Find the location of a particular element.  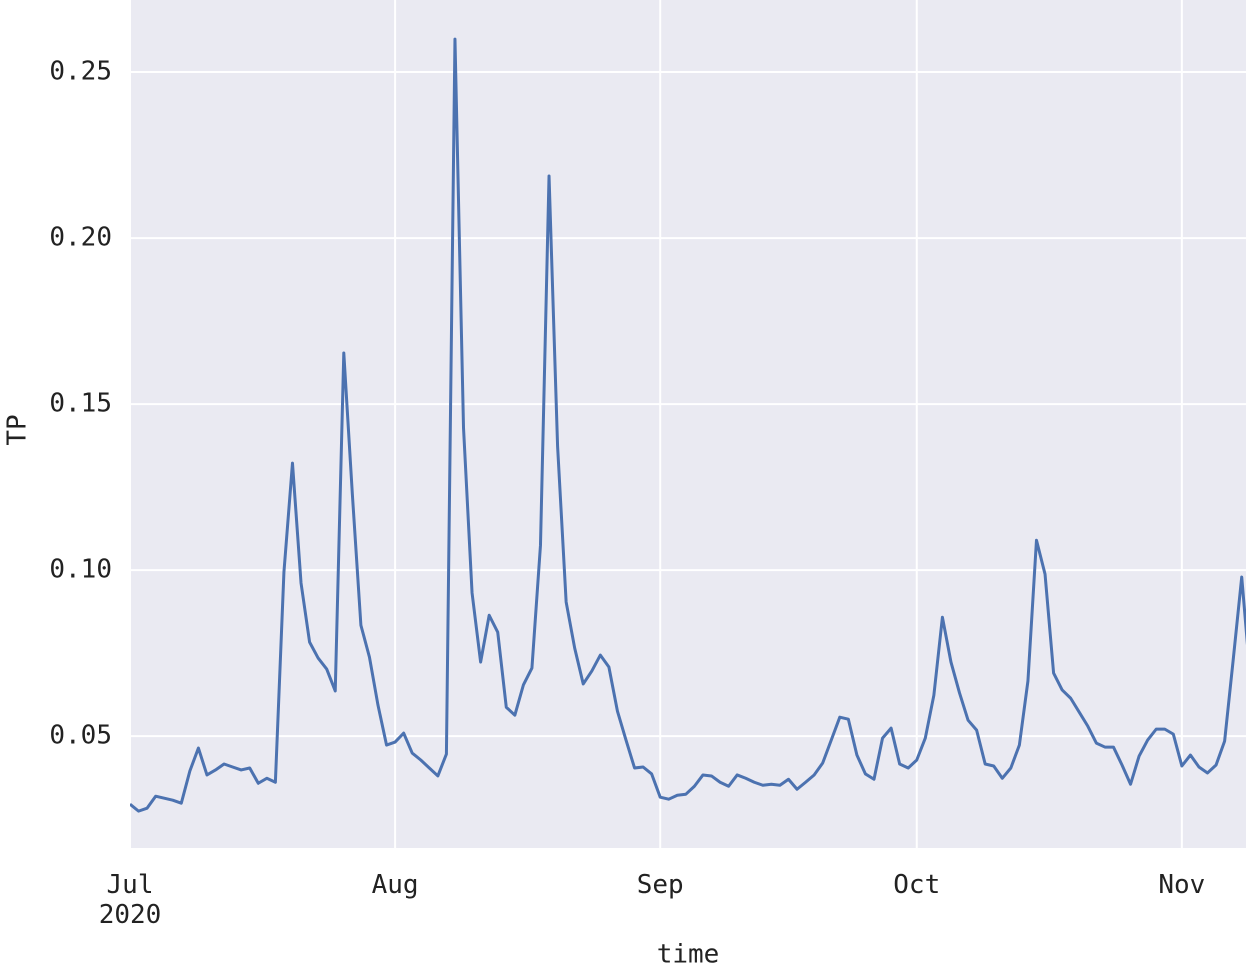

y-axis-label: TP is located at coordinates (18, 429).